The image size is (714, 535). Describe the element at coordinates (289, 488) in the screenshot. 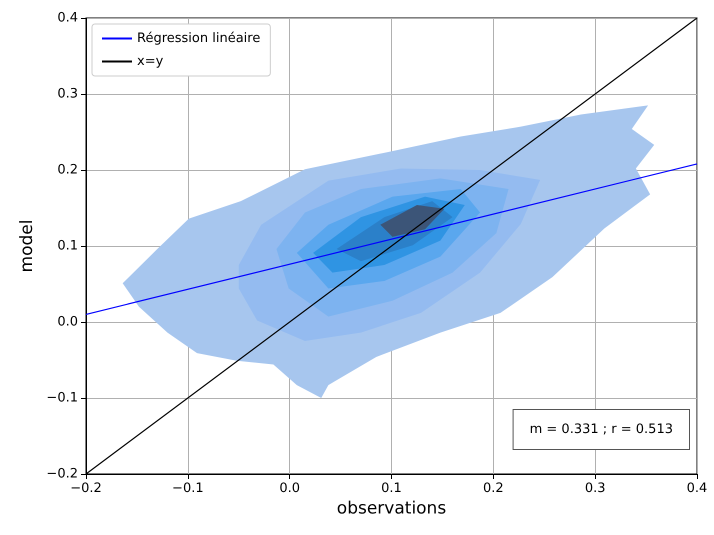

I see `x-tick-label: 0.0` at that location.